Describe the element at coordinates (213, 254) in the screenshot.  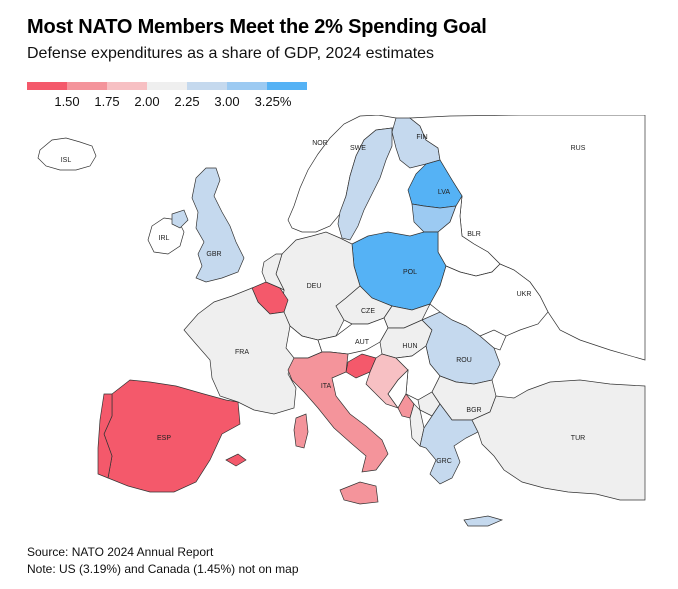
I see `label-GBR: GBR` at that location.